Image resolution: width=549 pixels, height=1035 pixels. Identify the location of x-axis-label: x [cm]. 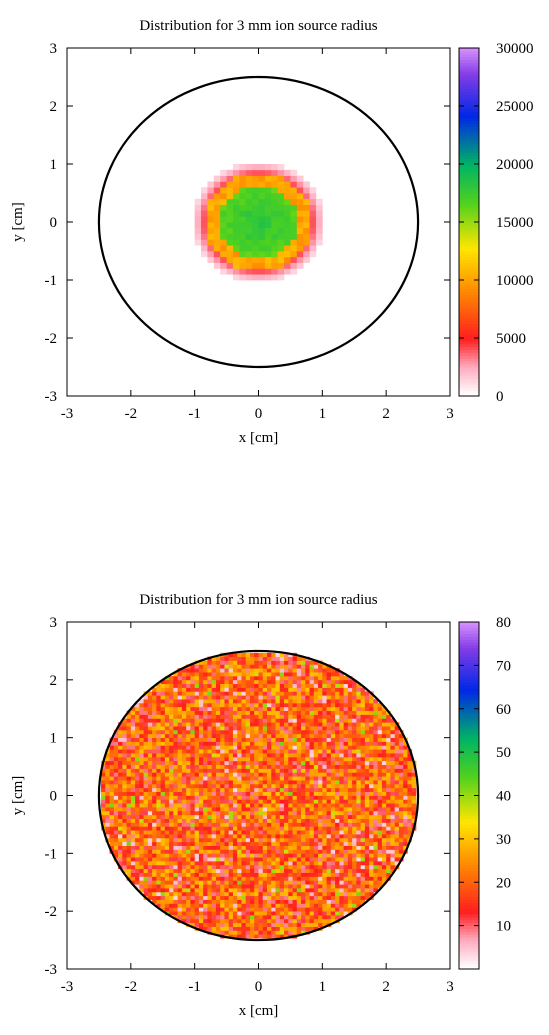
(259, 1011).